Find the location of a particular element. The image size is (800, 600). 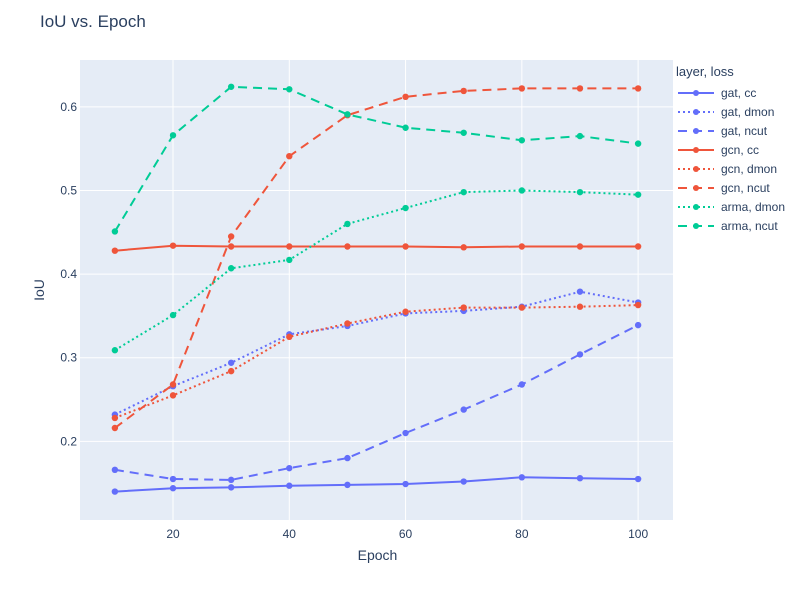

legend-label: gat, ncut is located at coordinates (744, 130).